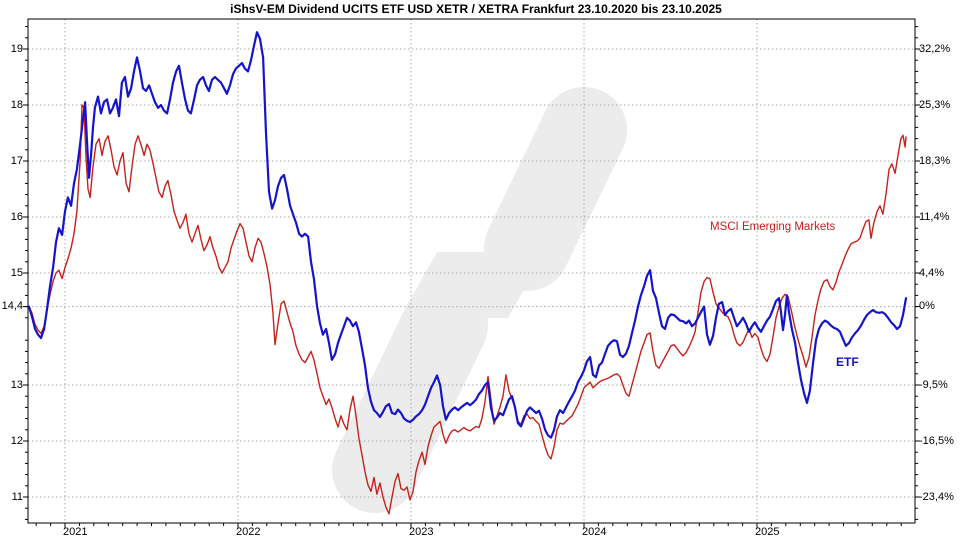 The image size is (960, 540). I want to click on y-axis-right-tick-label: 4,4%, so click(932, 272).